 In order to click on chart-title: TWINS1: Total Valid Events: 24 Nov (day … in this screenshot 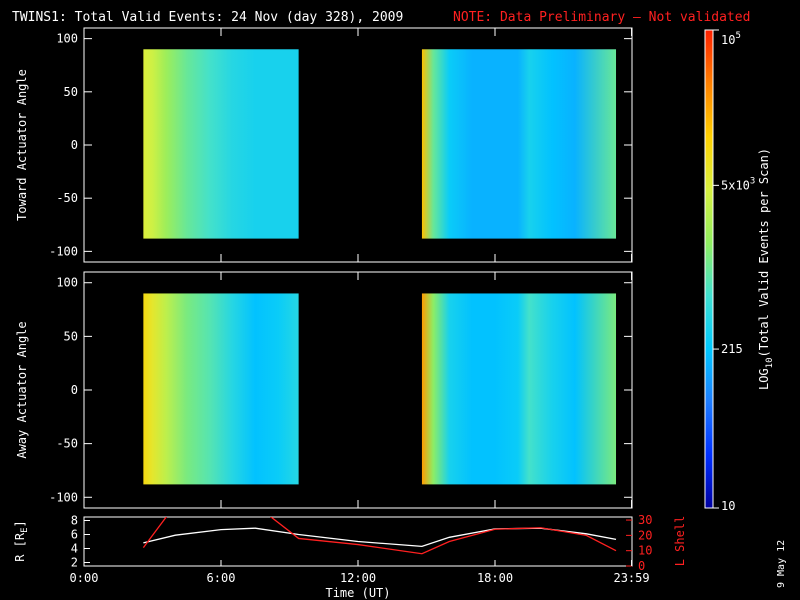, I will do `click(207, 17)`.